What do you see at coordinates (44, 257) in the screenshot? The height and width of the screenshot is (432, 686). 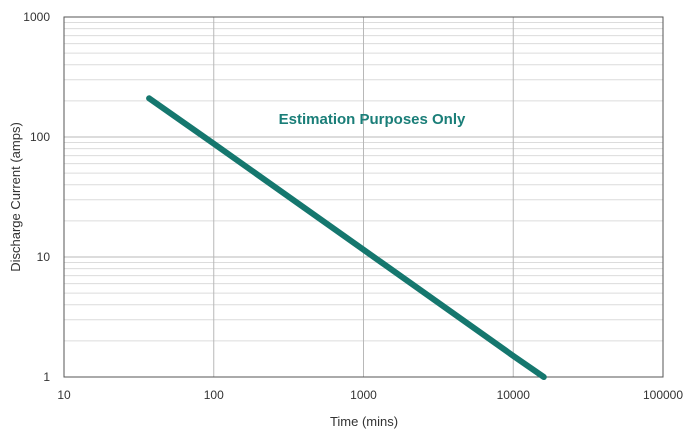 I see `y-tick-label: 10` at bounding box center [44, 257].